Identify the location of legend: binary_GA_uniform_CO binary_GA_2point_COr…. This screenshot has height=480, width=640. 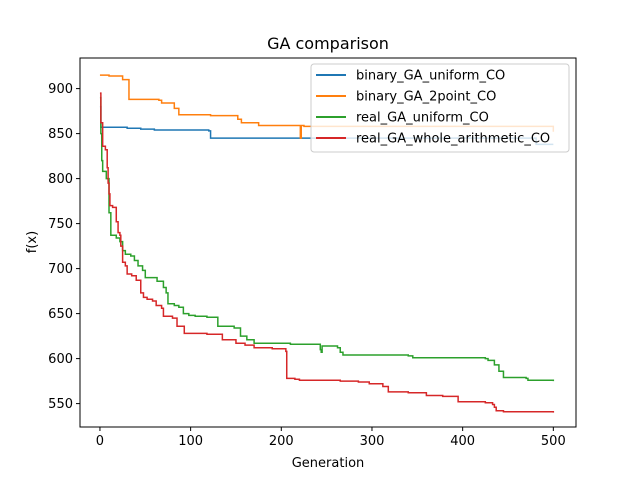
(440, 108).